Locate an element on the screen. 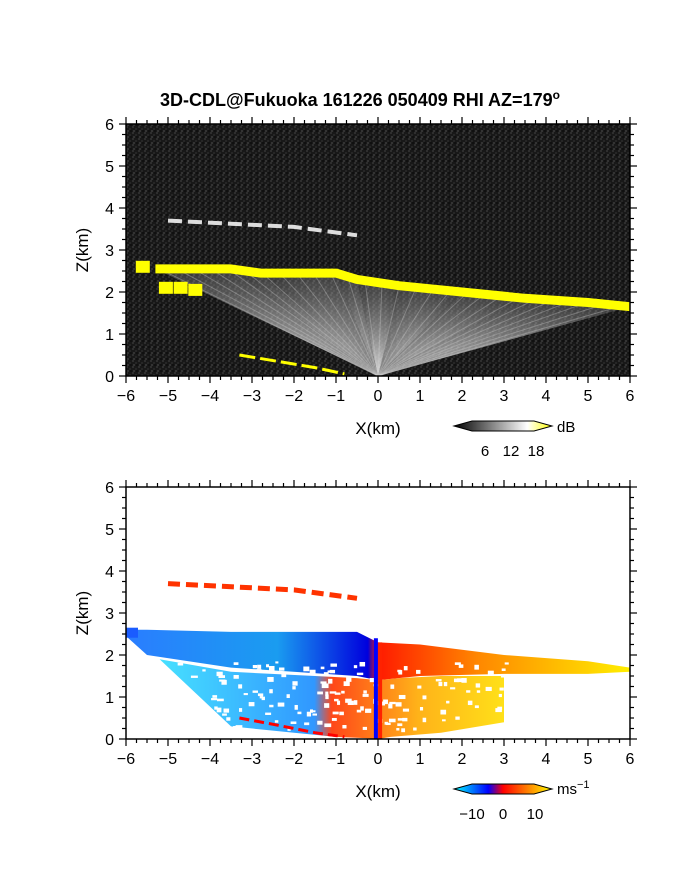 Image resolution: width=680 pixels, height=880 pixels. velocity-x-tick-label: 5 is located at coordinates (588, 759).